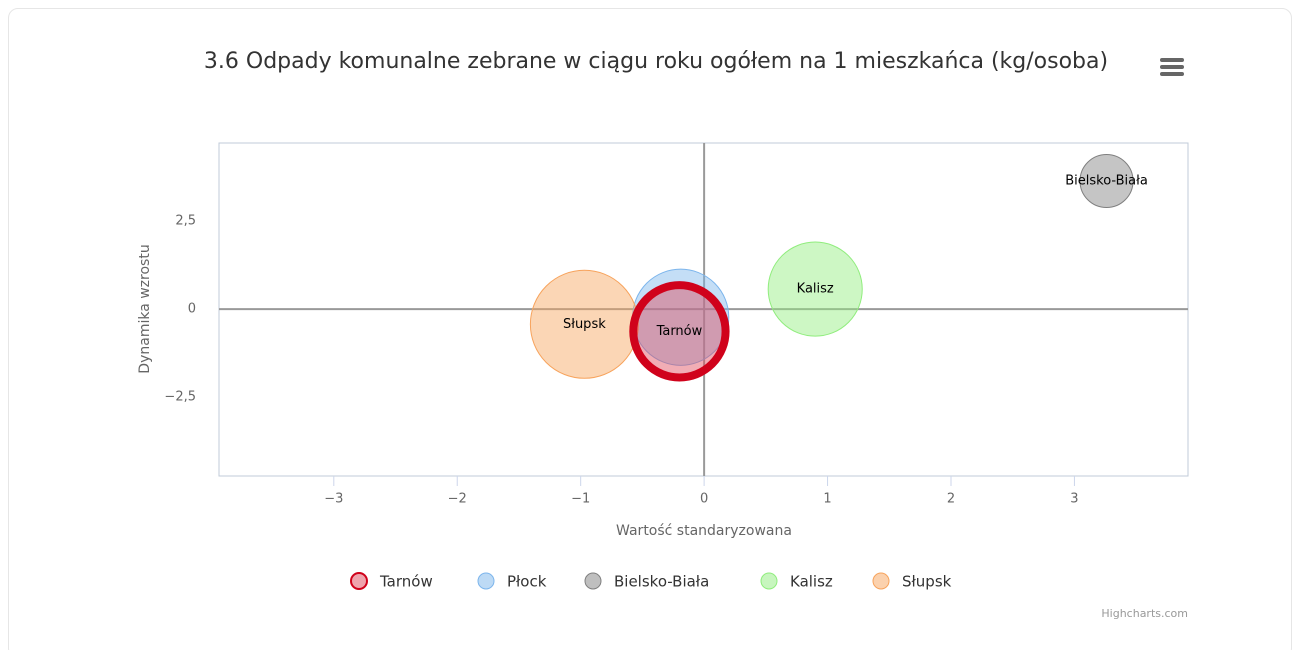 The height and width of the screenshot is (650, 1301). Describe the element at coordinates (927, 582) in the screenshot. I see `legend-label: Słupsk` at that location.